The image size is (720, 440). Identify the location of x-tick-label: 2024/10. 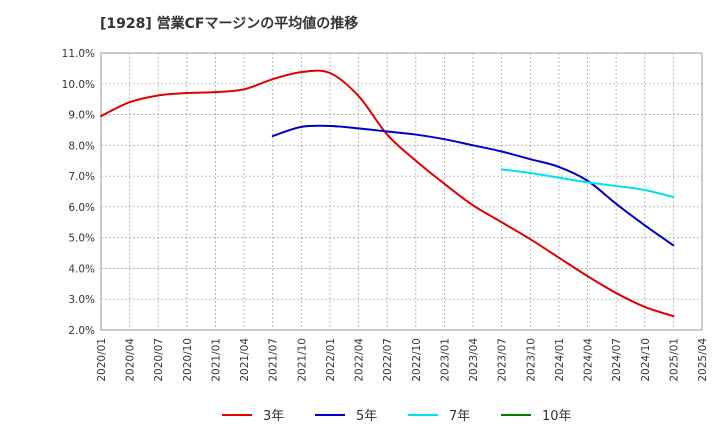
(646, 360).